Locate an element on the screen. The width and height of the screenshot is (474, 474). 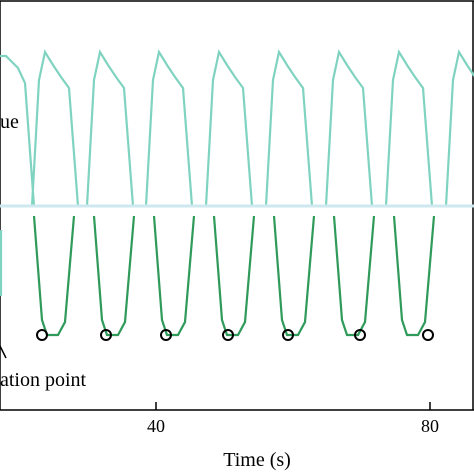
tick-layer: 40 80 is located at coordinates (293, 419).